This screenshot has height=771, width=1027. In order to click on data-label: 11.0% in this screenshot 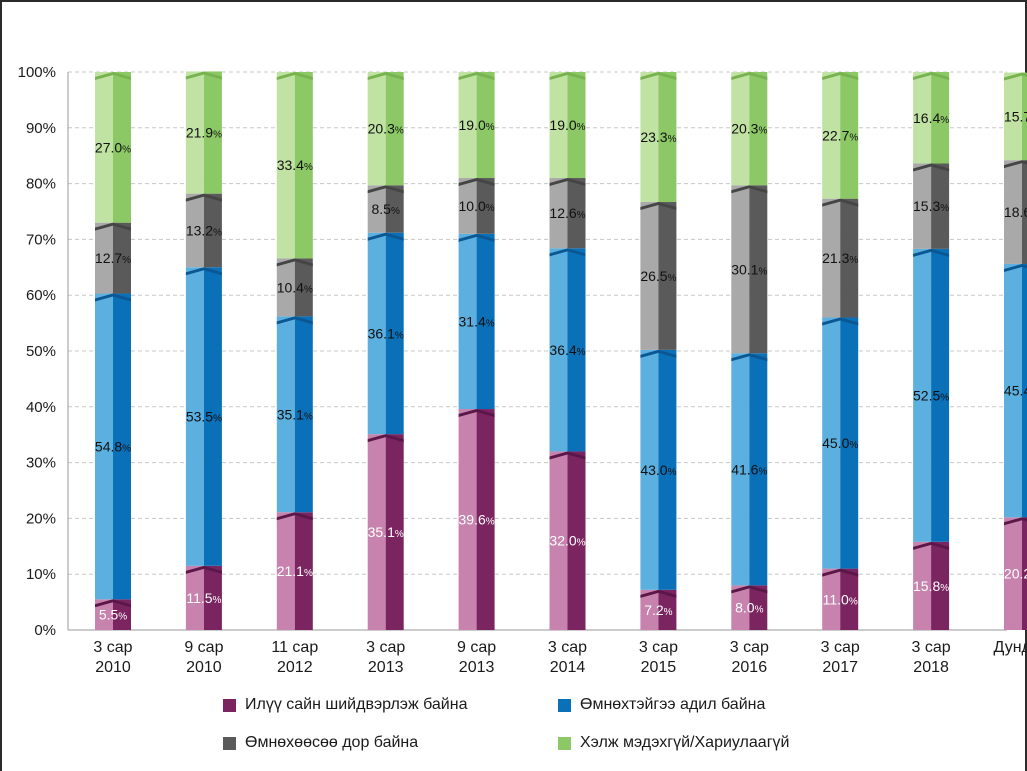, I will do `click(840, 599)`.